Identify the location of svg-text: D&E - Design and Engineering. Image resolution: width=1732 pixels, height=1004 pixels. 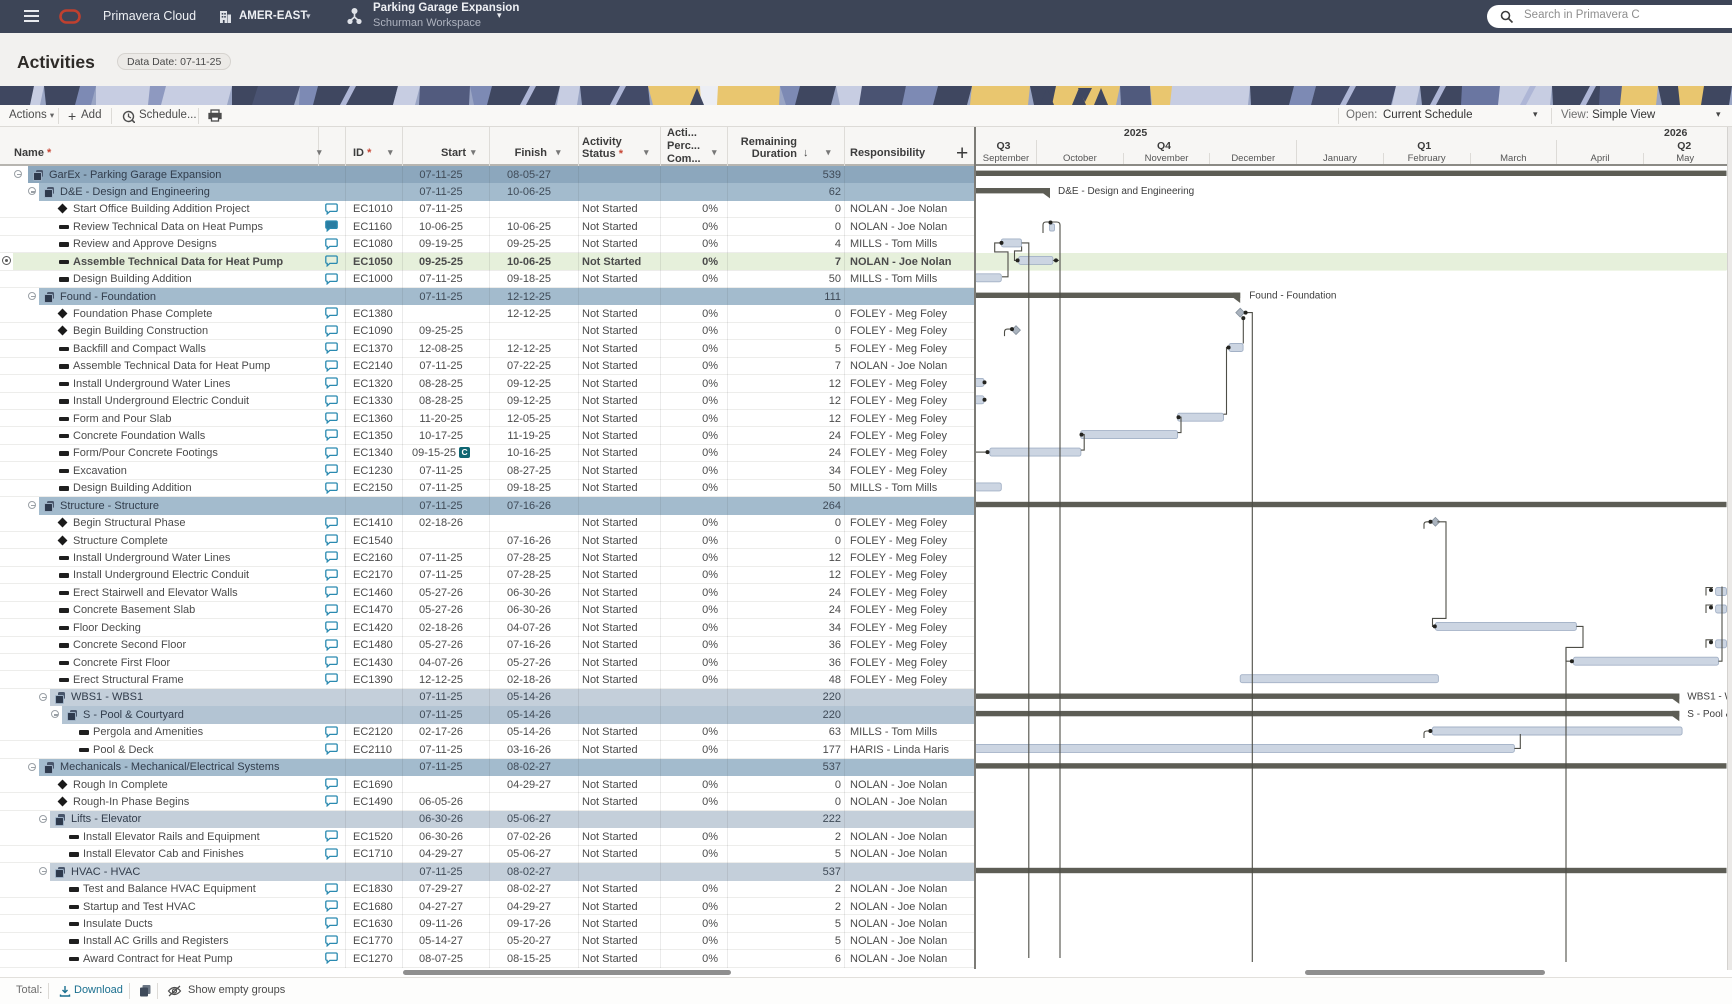
(1126, 191).